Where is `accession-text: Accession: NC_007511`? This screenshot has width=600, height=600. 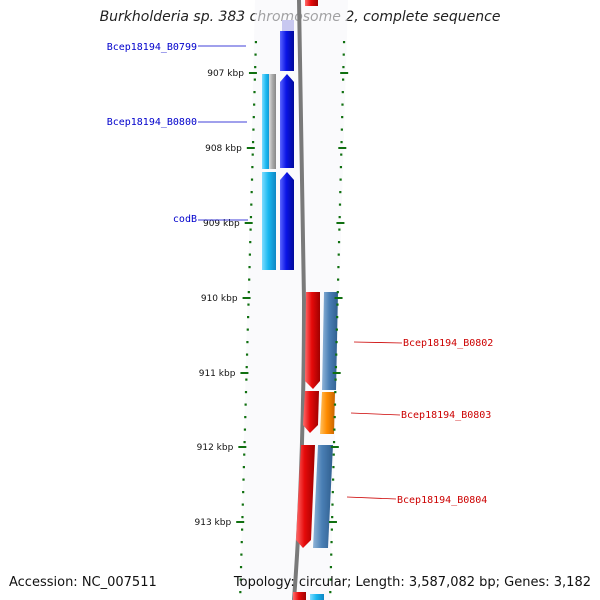
accession-text: Accession: NC_007511 is located at coordinates (83, 582).